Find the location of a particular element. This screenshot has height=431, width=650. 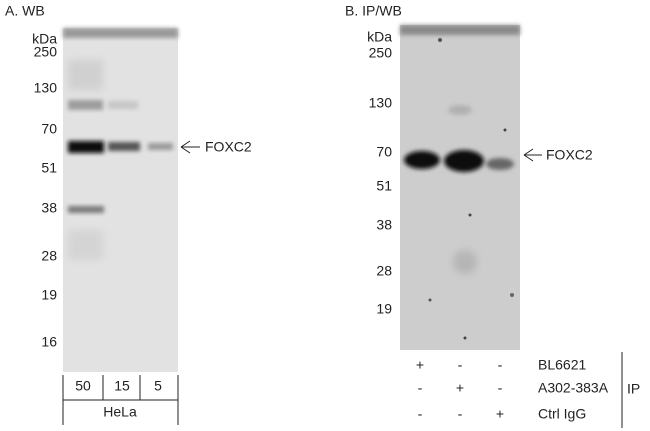

arrow-a is located at coordinates (190, 147).